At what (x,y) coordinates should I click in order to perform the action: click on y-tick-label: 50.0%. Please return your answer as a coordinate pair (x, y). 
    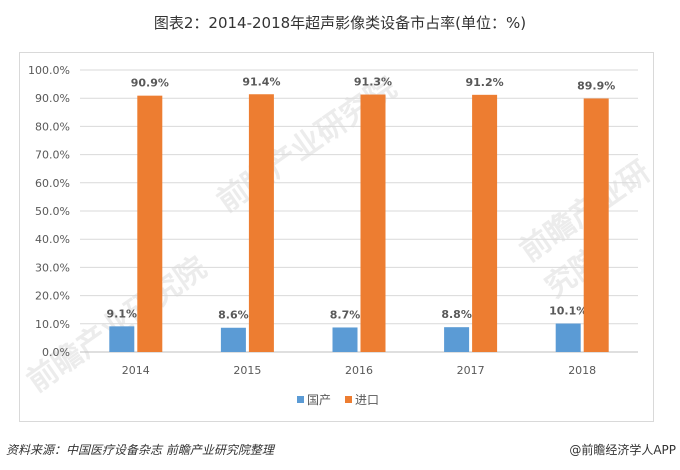
    Looking at the image, I should click on (52, 211).